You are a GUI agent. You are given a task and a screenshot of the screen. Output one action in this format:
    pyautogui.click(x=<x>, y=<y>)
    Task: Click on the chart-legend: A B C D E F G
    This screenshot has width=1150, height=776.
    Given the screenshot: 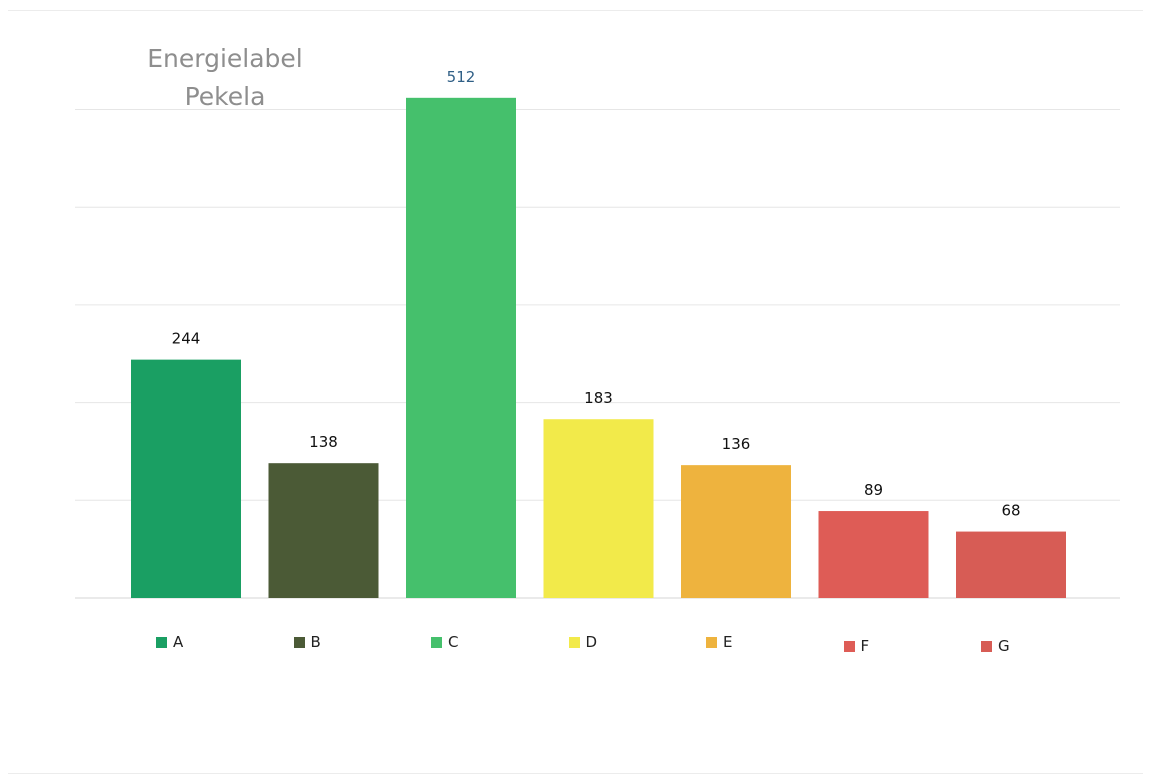 What is the action you would take?
    pyautogui.click(x=575, y=648)
    